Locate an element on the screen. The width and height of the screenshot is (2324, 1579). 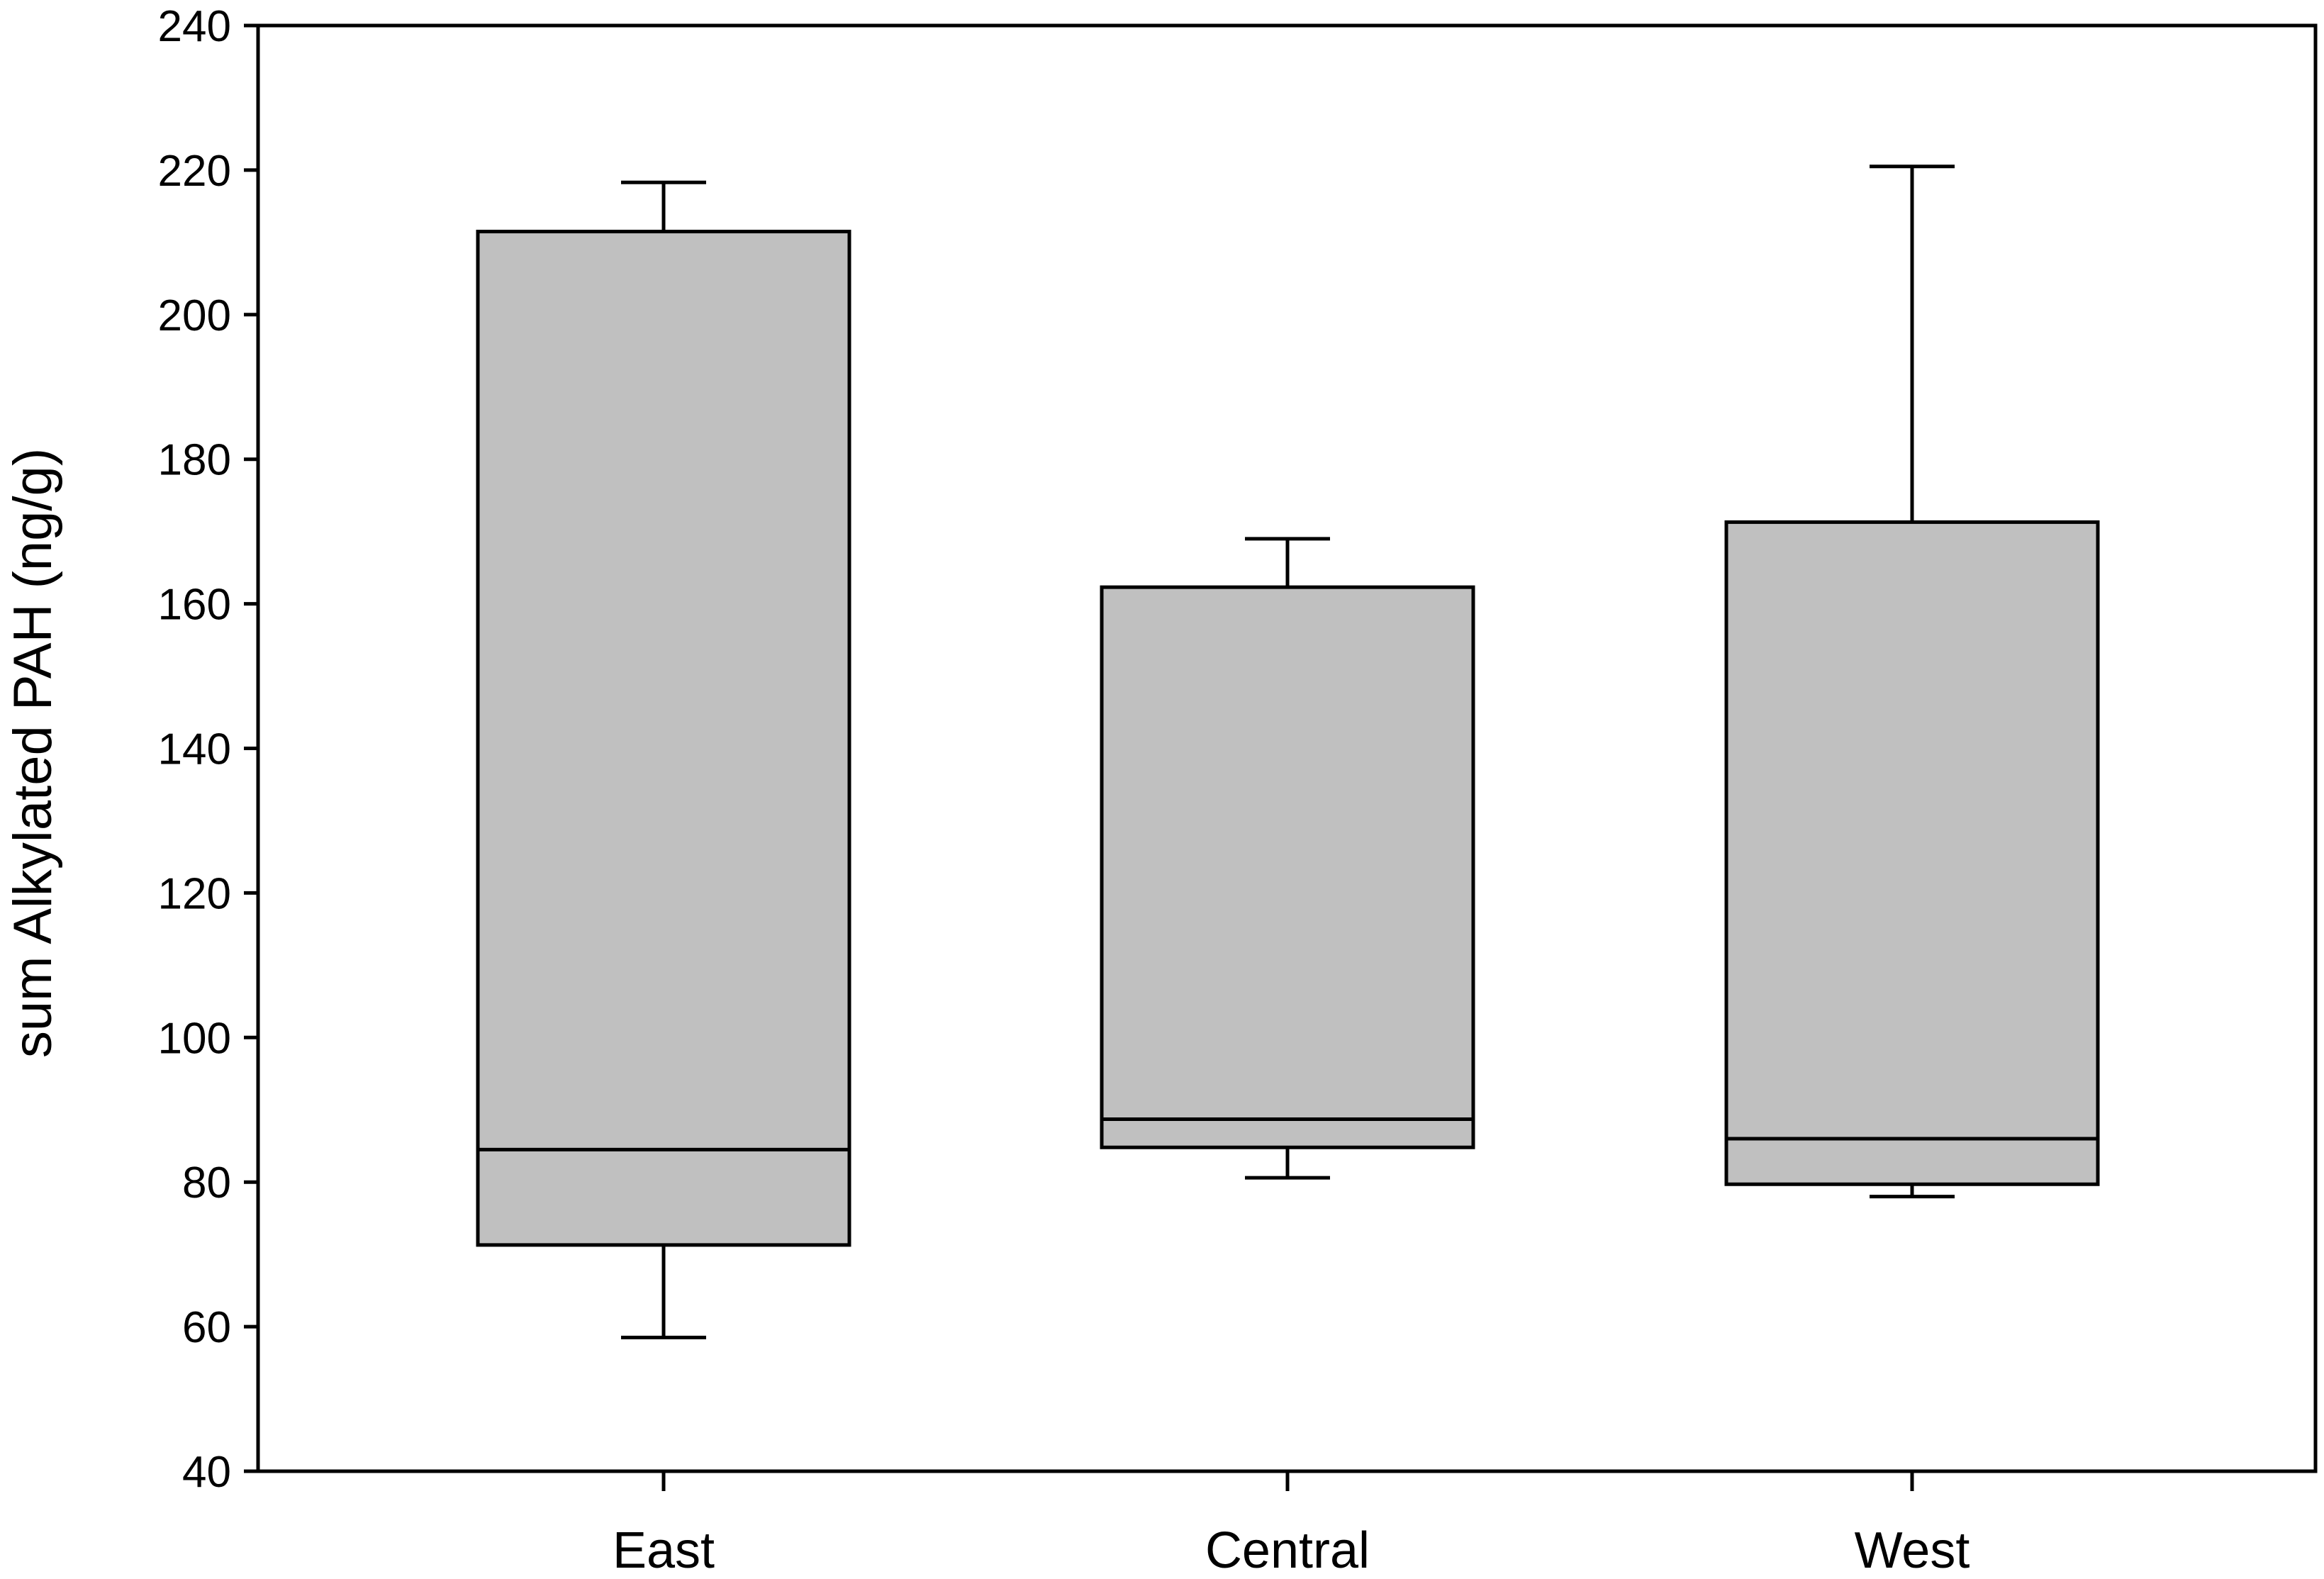
y-tick-label: 60 is located at coordinates (206, 1327).